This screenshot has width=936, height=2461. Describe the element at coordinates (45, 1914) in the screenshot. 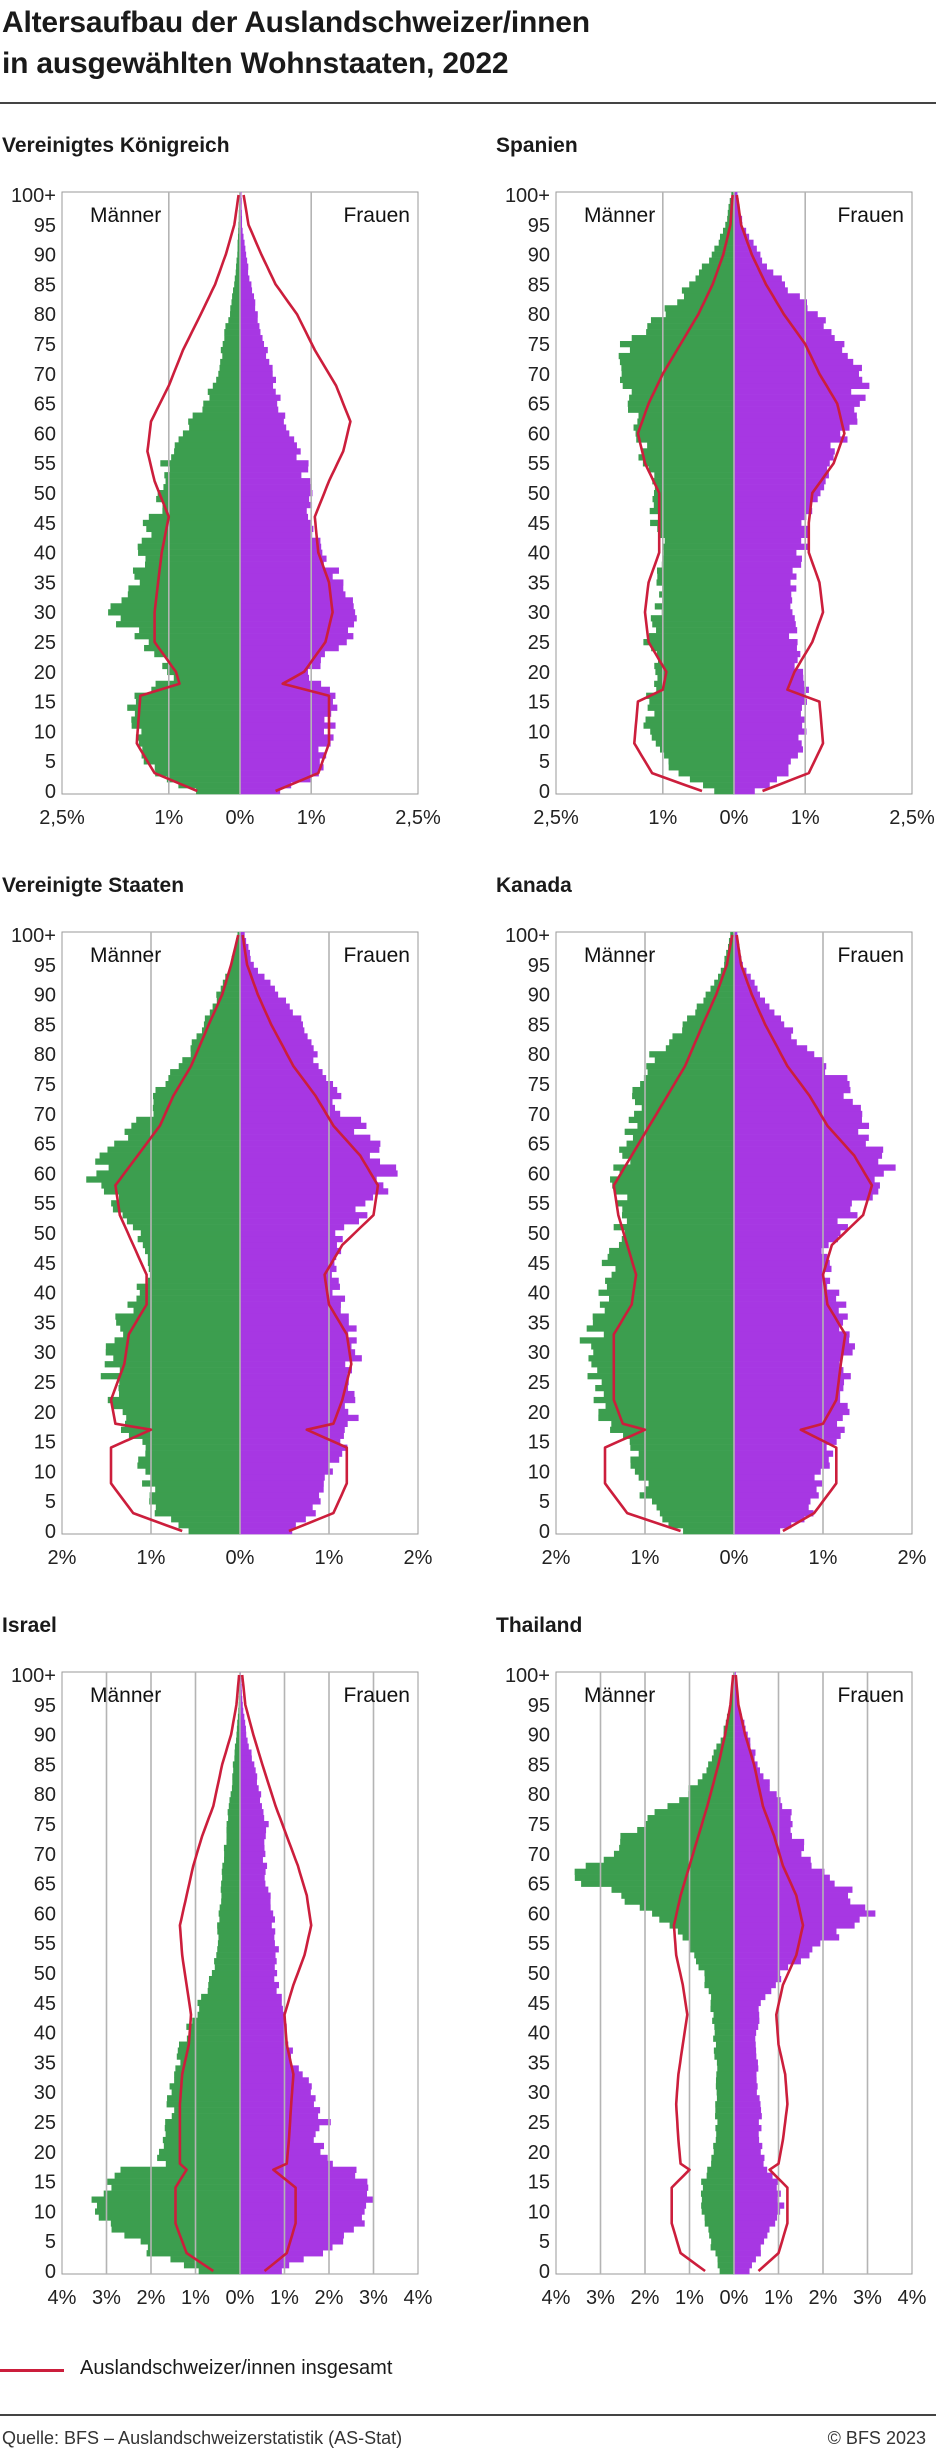

I see `y-tick-label: 60` at that location.